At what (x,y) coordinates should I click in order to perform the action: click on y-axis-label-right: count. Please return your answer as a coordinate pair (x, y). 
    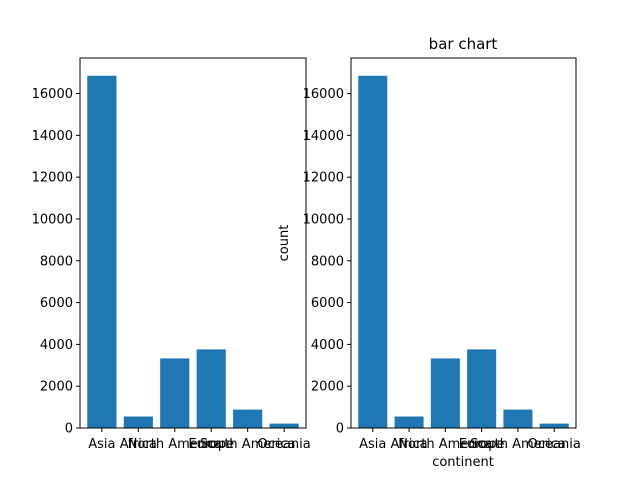
    Looking at the image, I should click on (284, 243).